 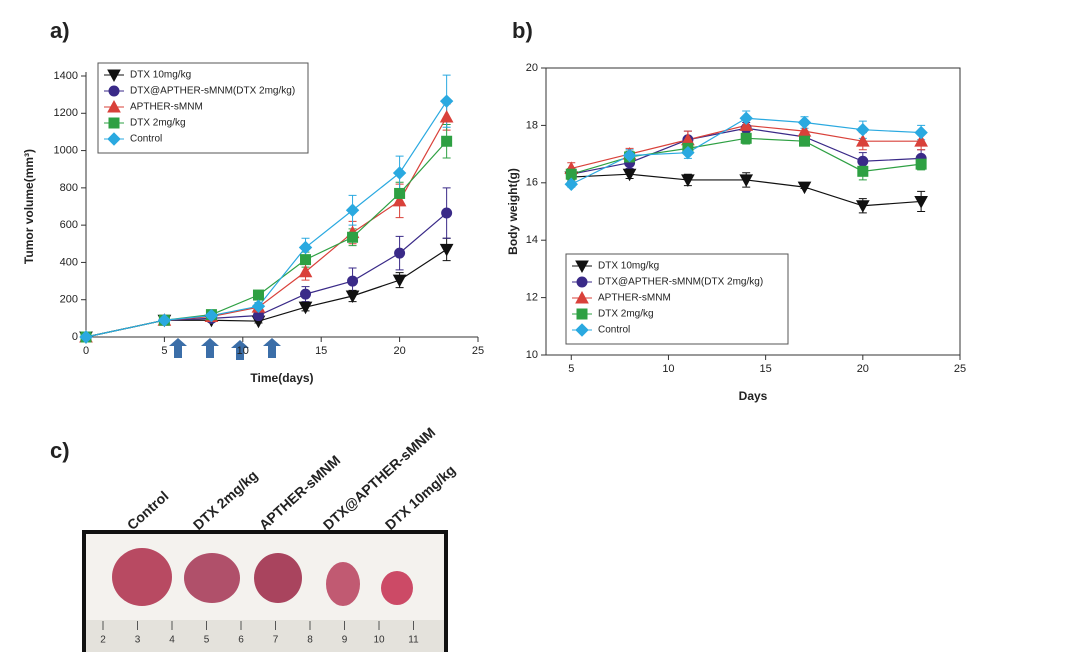 What do you see at coordinates (225, 349) in the screenshot?
I see `dose-arrows` at bounding box center [225, 349].